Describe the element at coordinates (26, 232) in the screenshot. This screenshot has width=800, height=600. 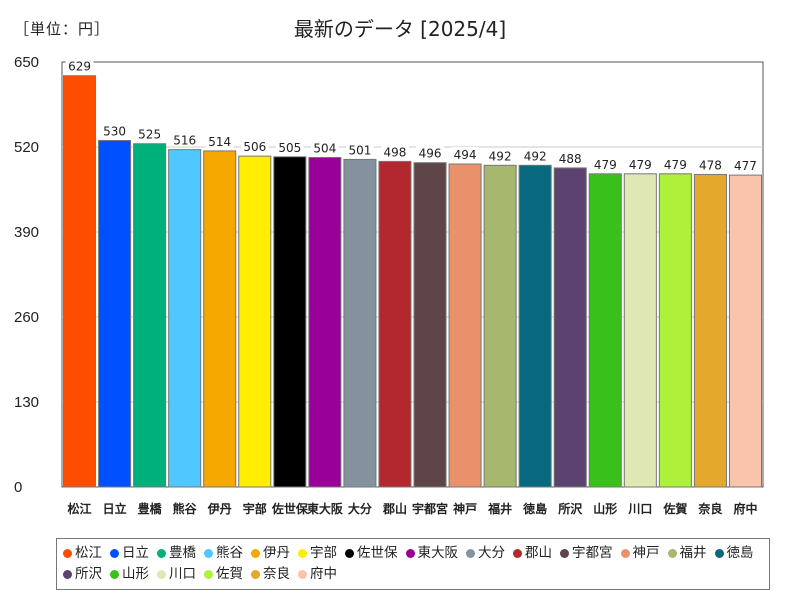
I see `y-tick-label: 390` at that location.